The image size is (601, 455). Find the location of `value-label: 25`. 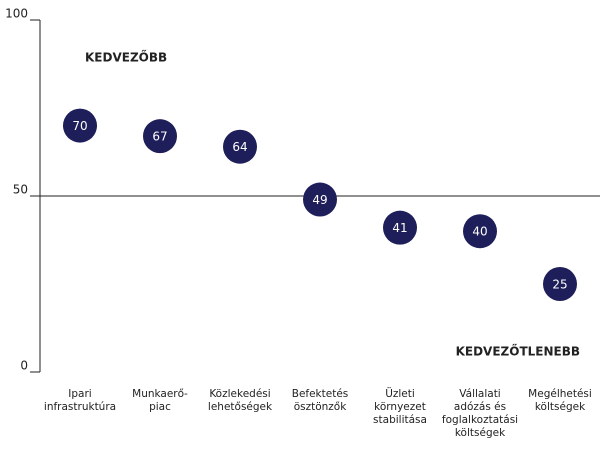

value-label: 25 is located at coordinates (559, 285).